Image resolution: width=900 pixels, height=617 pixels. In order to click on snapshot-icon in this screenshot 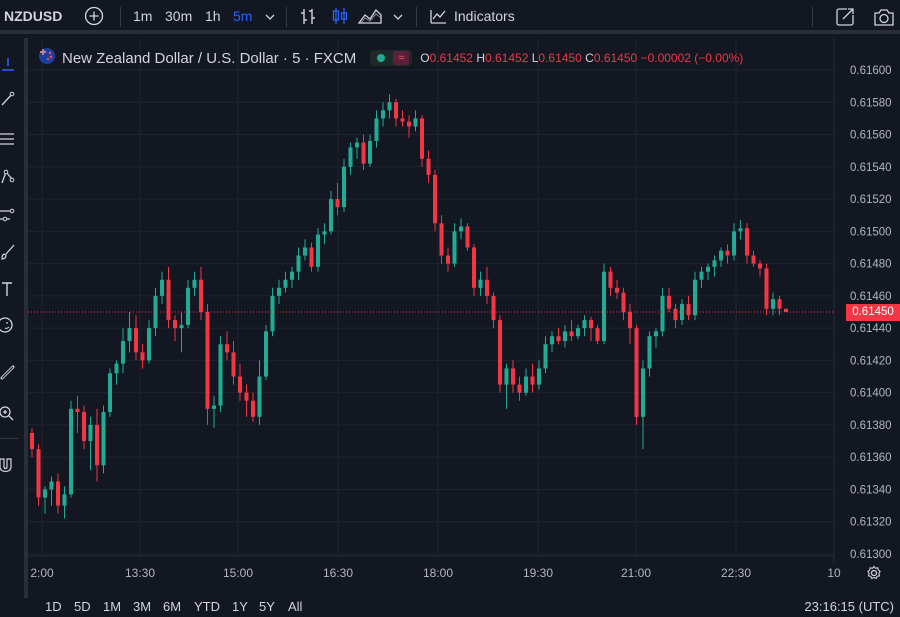, I will do `click(845, 19)`.